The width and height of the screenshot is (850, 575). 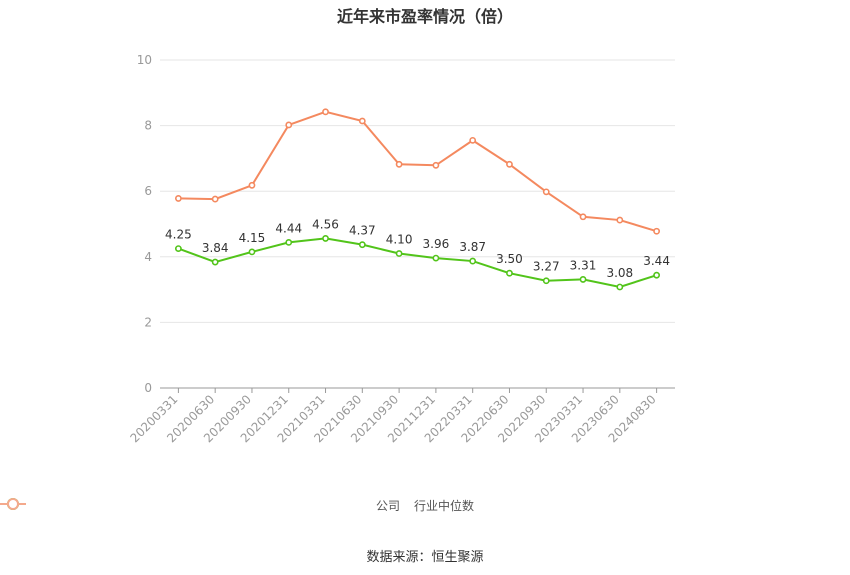 I want to click on data-label: 4.25, so click(x=178, y=235).